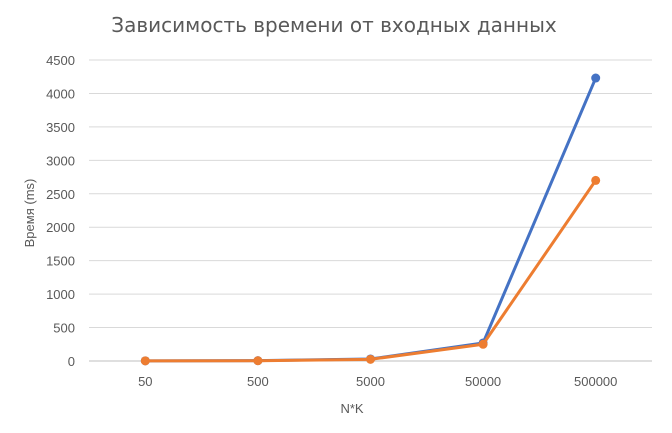 The height and width of the screenshot is (433, 672). I want to click on x-axis-ticks: 50 500 5000 50000 500000, so click(377, 381).